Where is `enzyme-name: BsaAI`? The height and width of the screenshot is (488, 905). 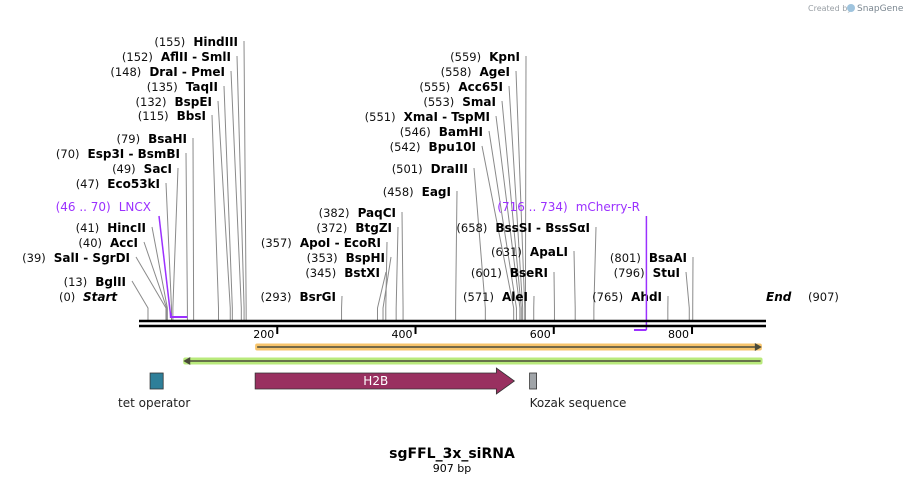 enzyme-name: BsaAI is located at coordinates (668, 258).